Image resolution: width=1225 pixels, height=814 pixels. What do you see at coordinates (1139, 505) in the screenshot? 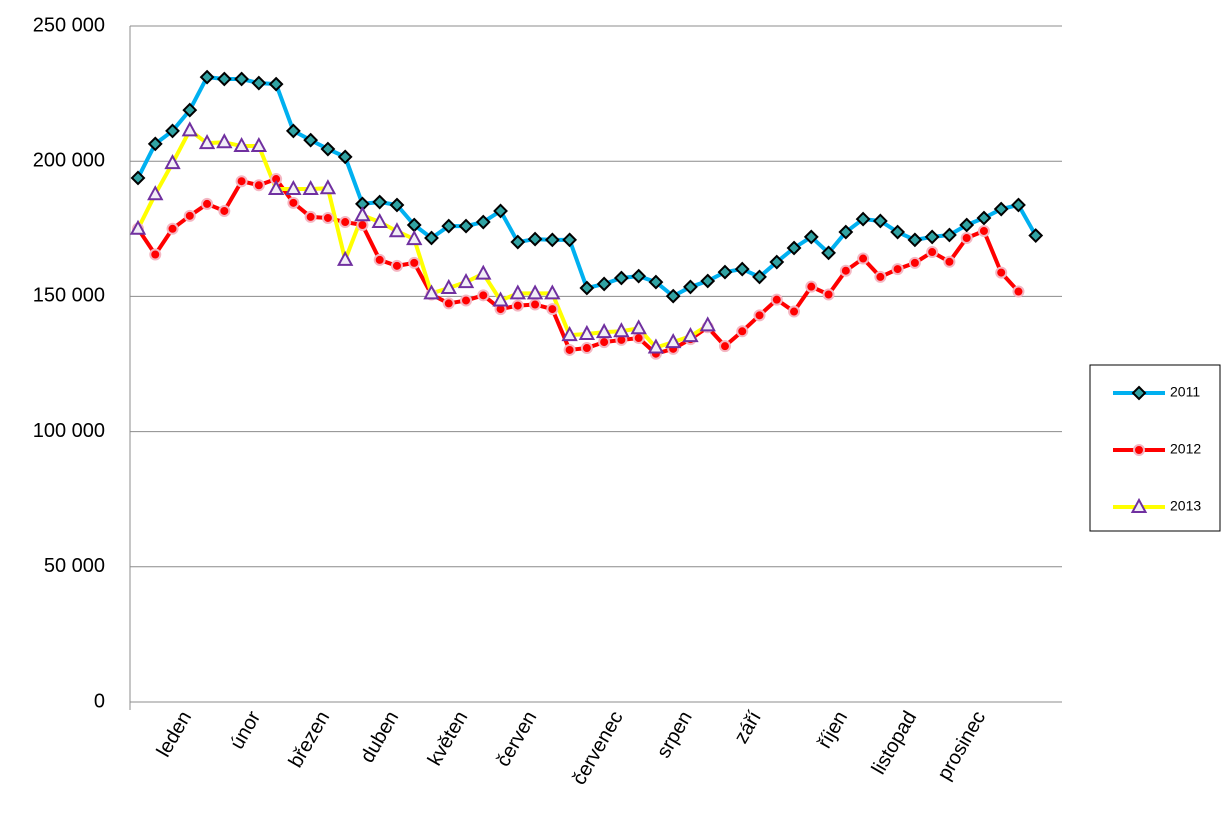
I see `legend-marker` at bounding box center [1139, 505].